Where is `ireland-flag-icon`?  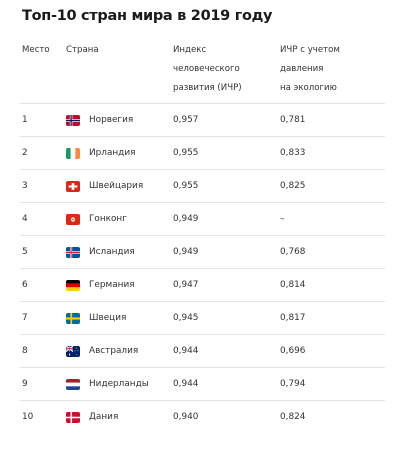 ireland-flag-icon is located at coordinates (73, 153).